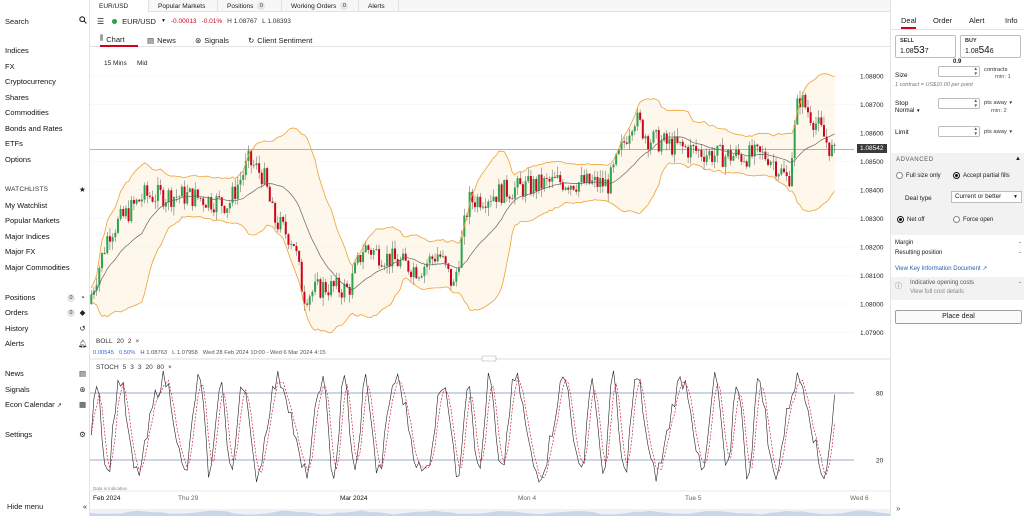 The height and width of the screenshot is (516, 1024). What do you see at coordinates (183, 6) in the screenshot?
I see `tab-popular-markets: Popular Markets` at bounding box center [183, 6].